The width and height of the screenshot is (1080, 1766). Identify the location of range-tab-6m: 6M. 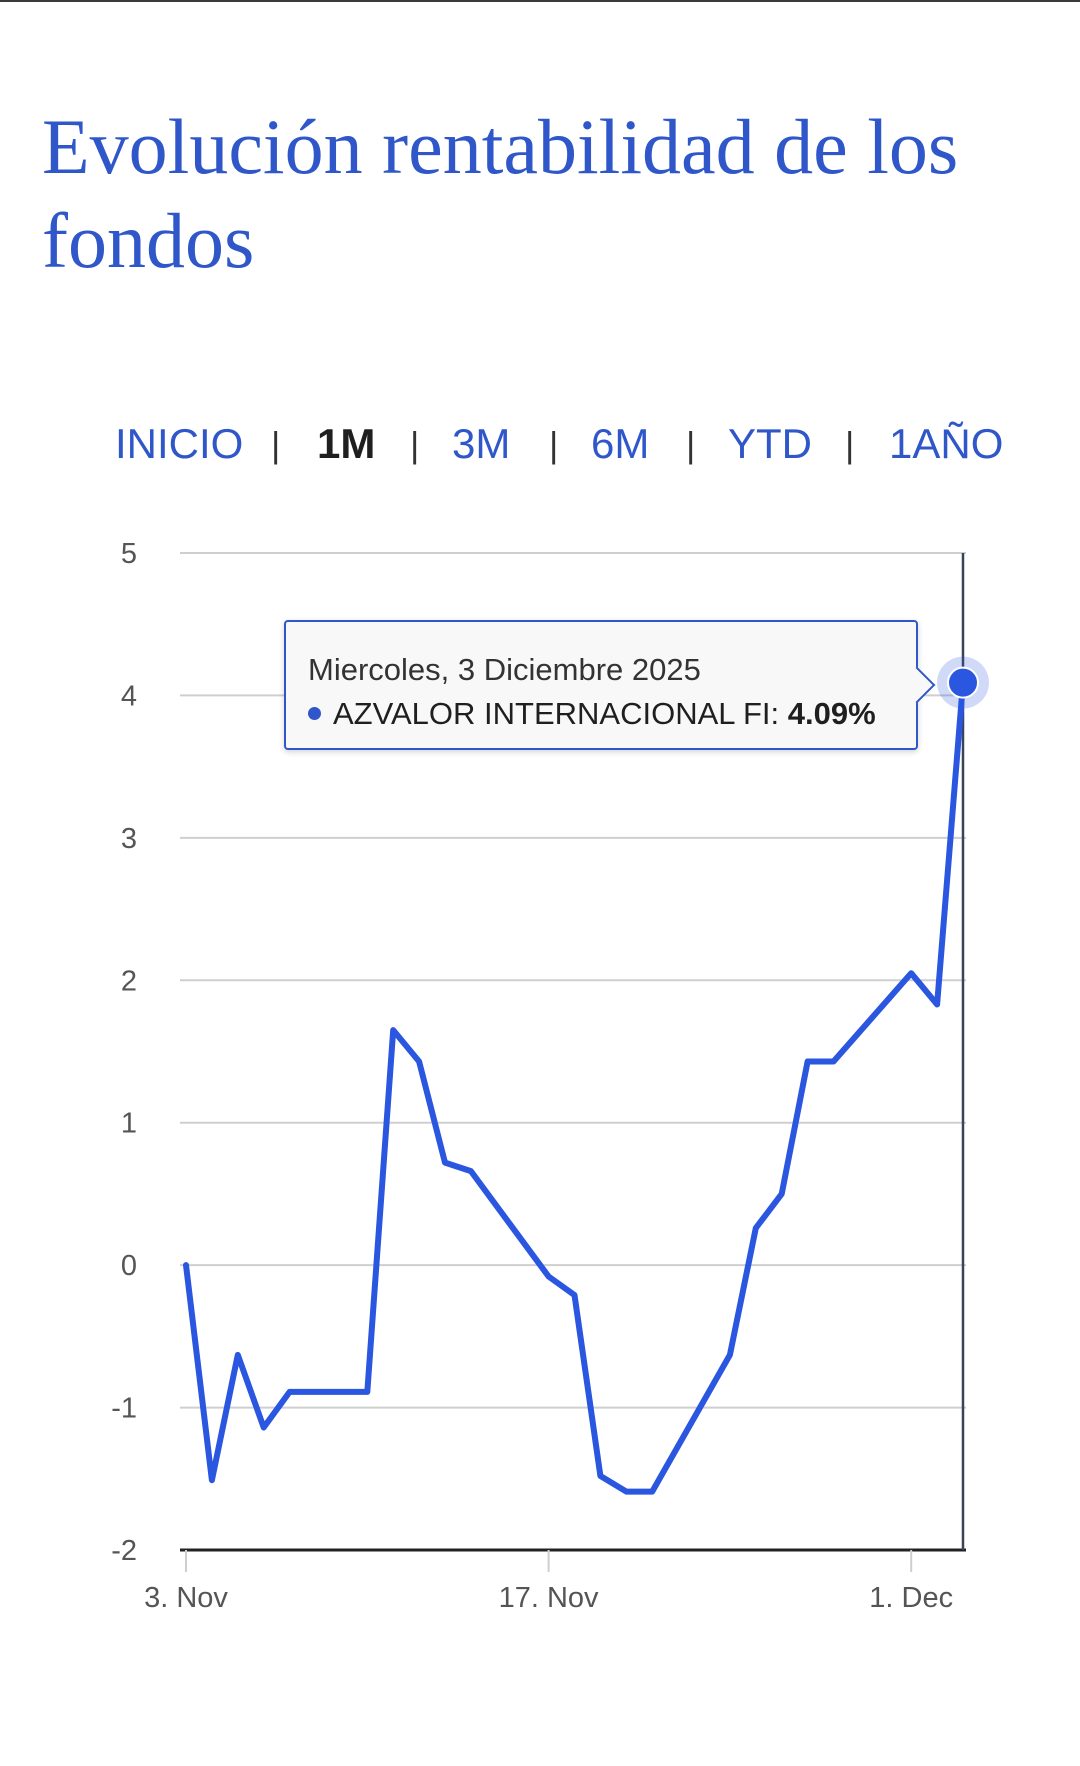
(620, 443).